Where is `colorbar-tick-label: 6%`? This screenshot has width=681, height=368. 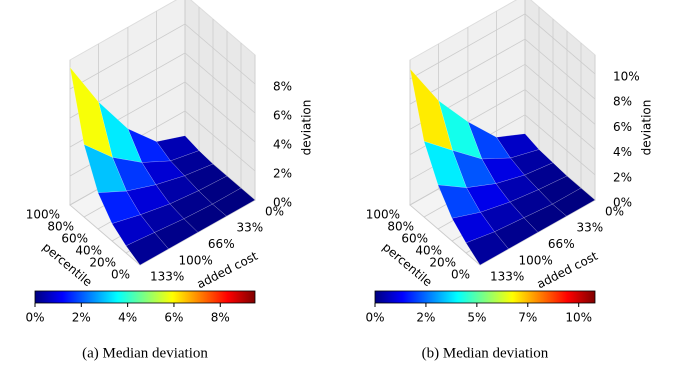 colorbar-tick-label: 6% is located at coordinates (173, 318).